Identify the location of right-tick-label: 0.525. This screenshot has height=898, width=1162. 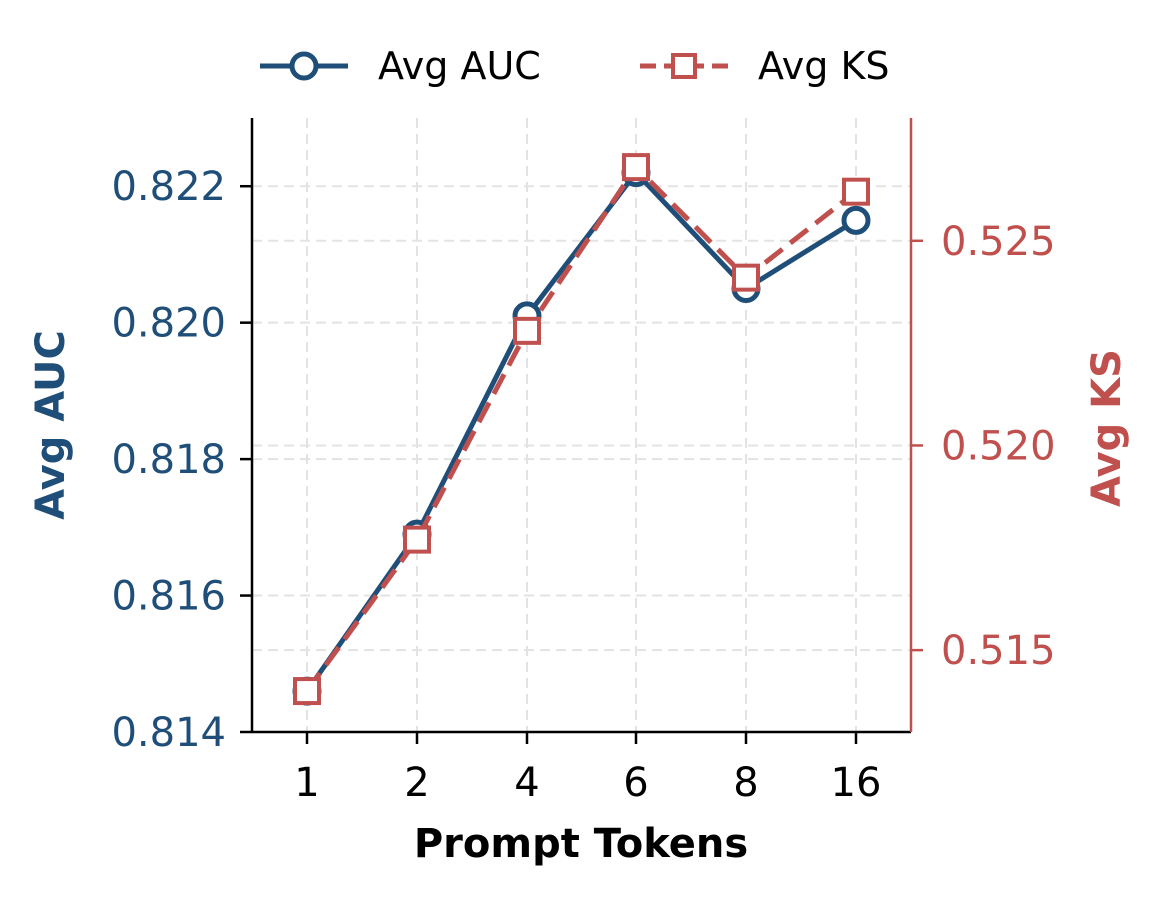
(998, 242).